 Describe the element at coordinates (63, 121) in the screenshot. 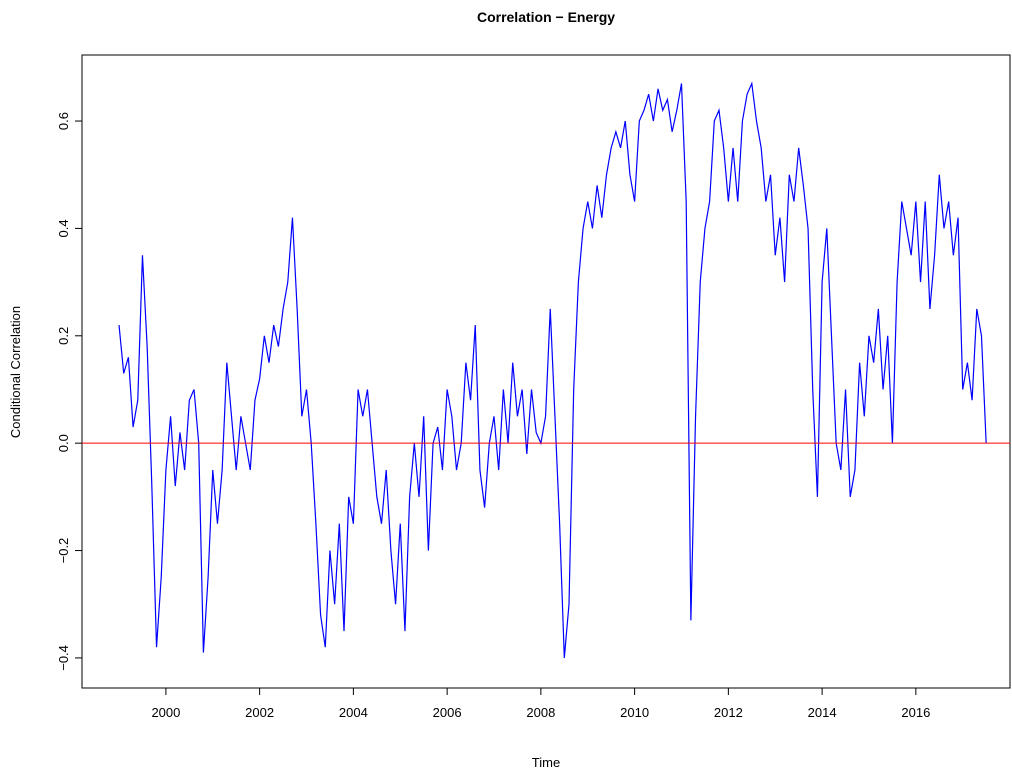

I see `y-tick-label: 0.6` at that location.